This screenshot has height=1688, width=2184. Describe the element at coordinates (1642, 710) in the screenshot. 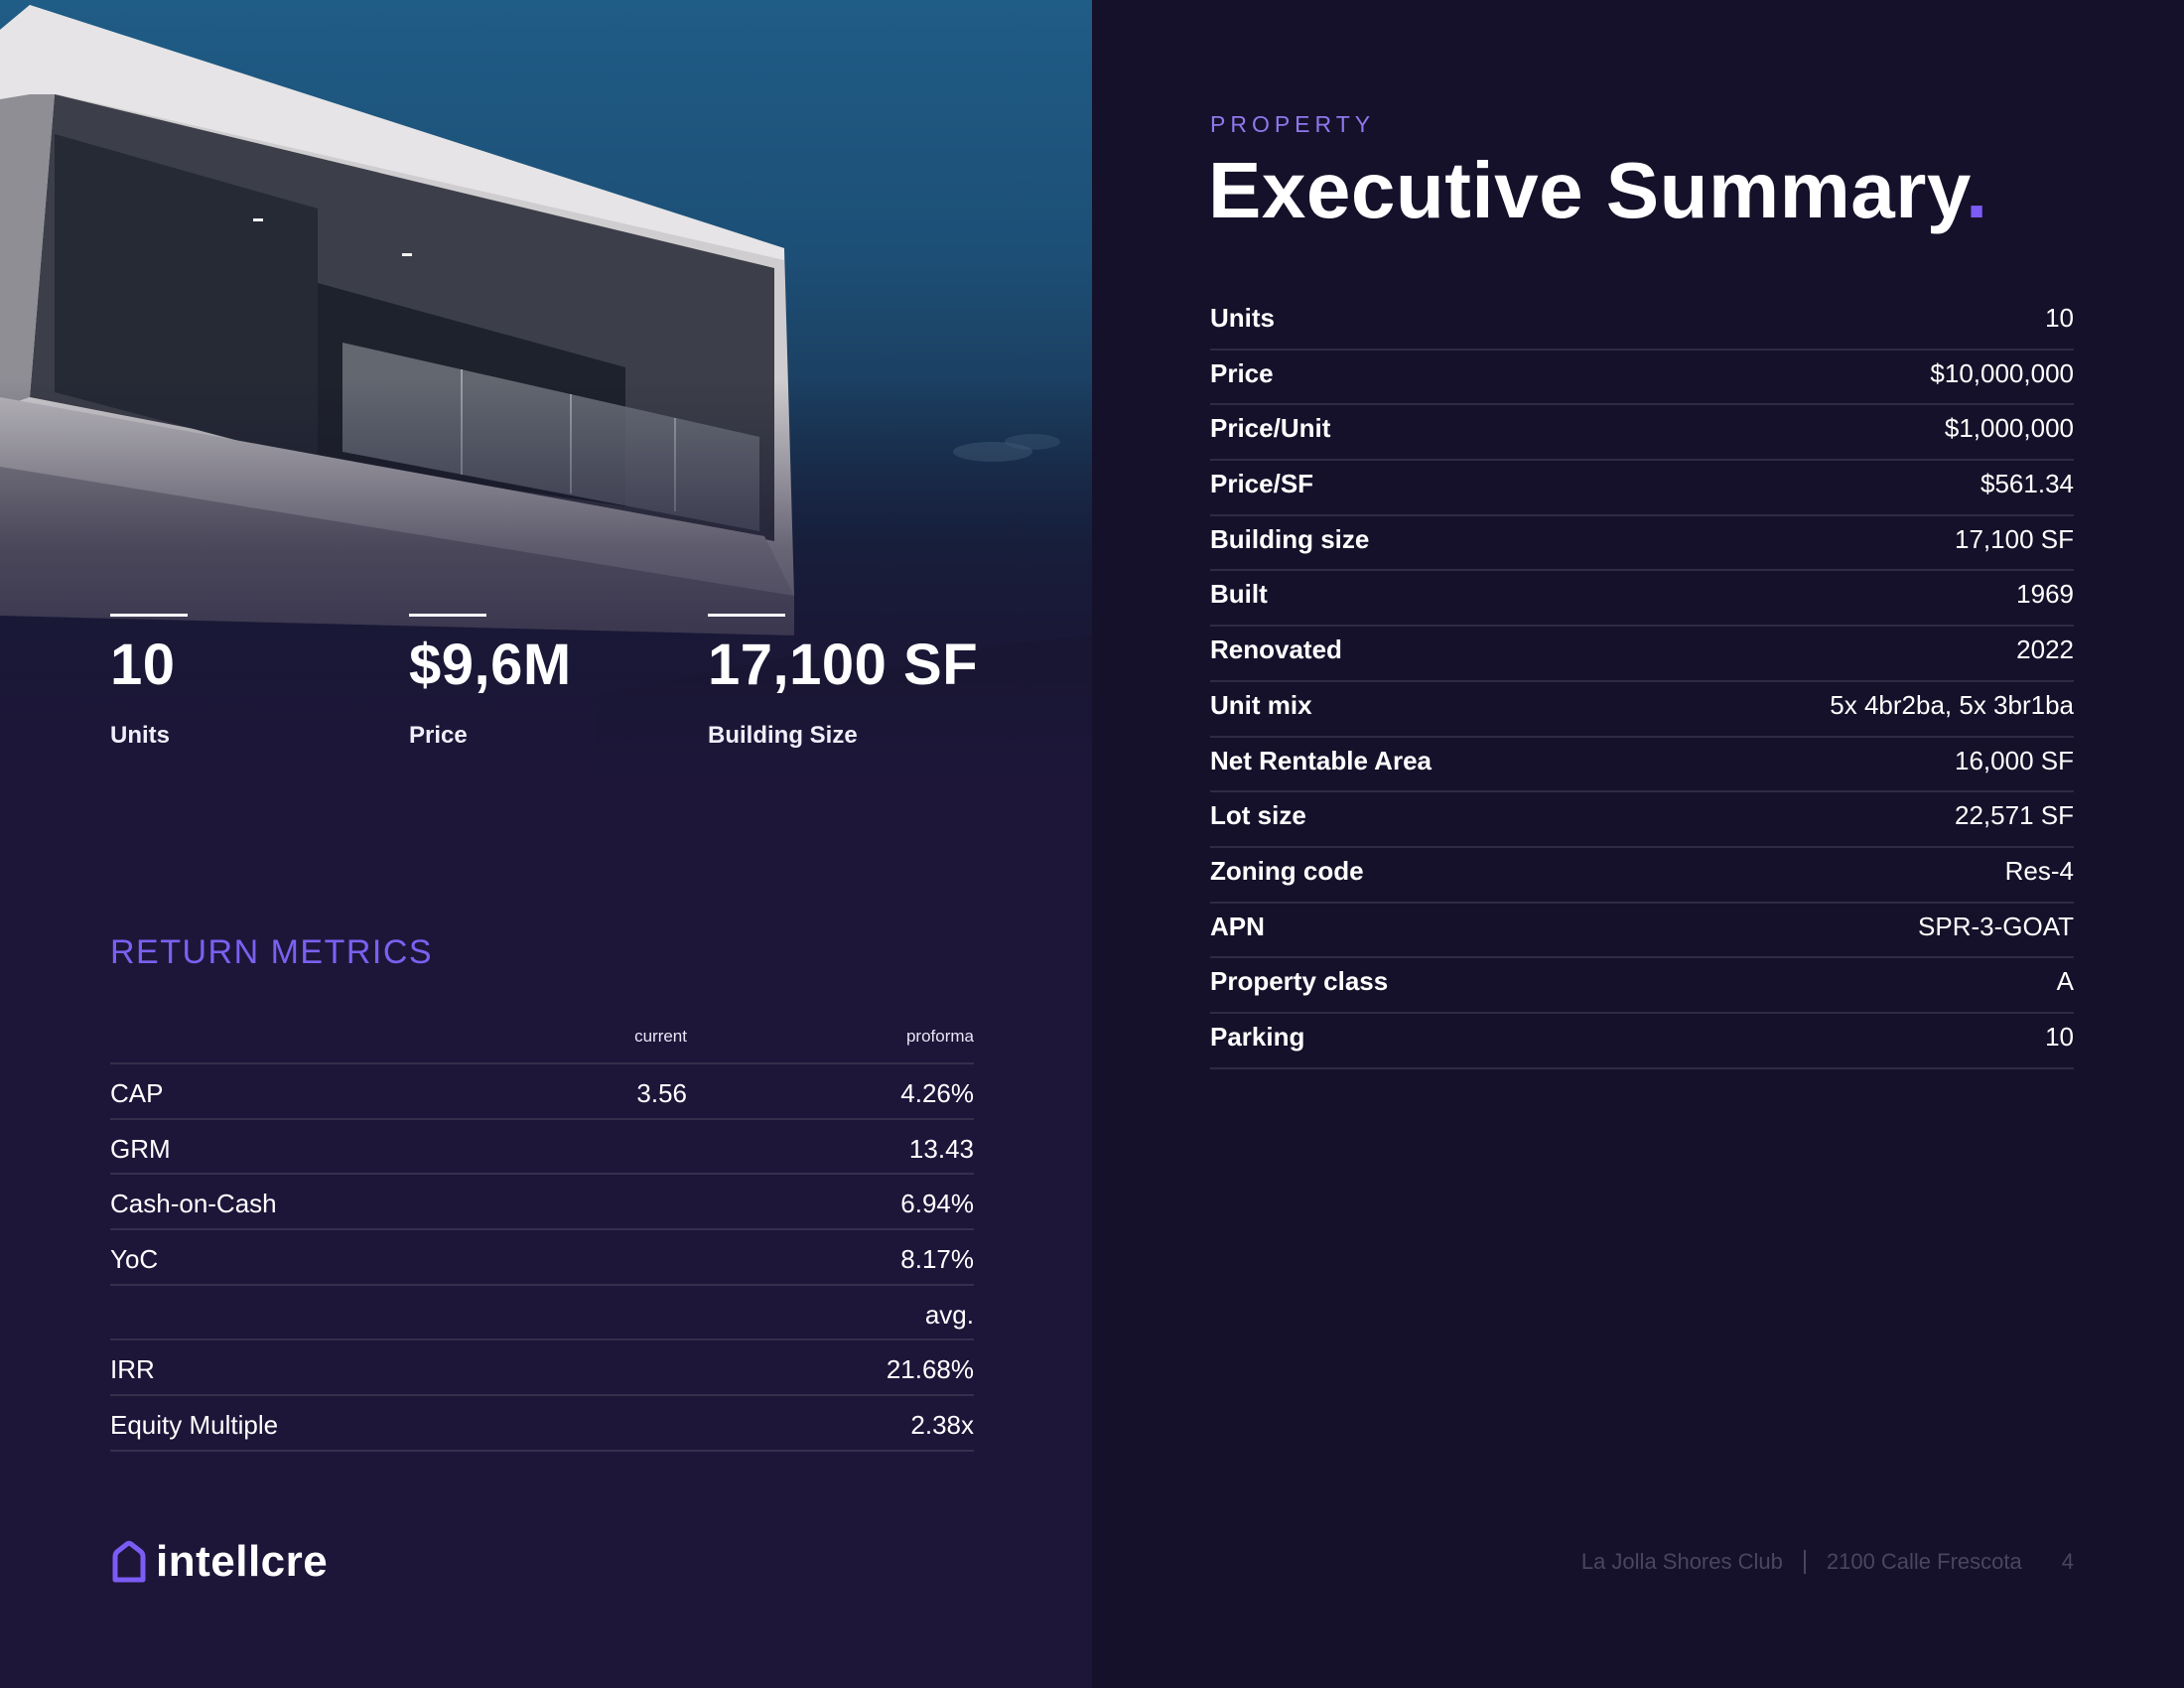

I see `table-row: Unit mix 5x 4br2ba, 5x 3br1ba` at that location.